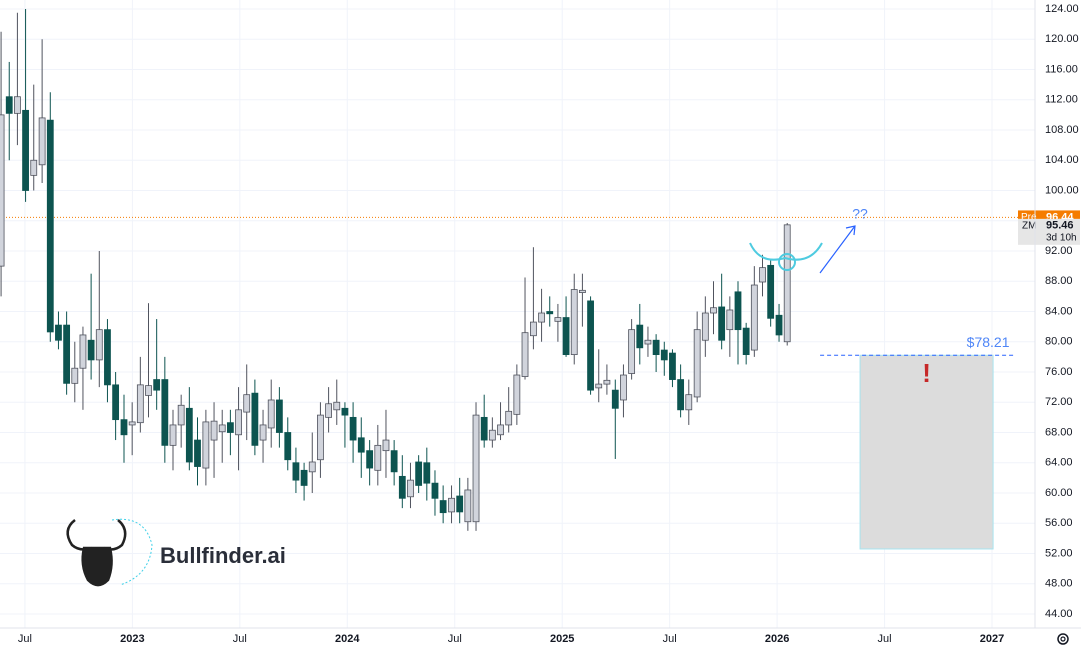 This screenshot has height=651, width=1081. I want to click on y-tick-label: 116.00, so click(1061, 69).